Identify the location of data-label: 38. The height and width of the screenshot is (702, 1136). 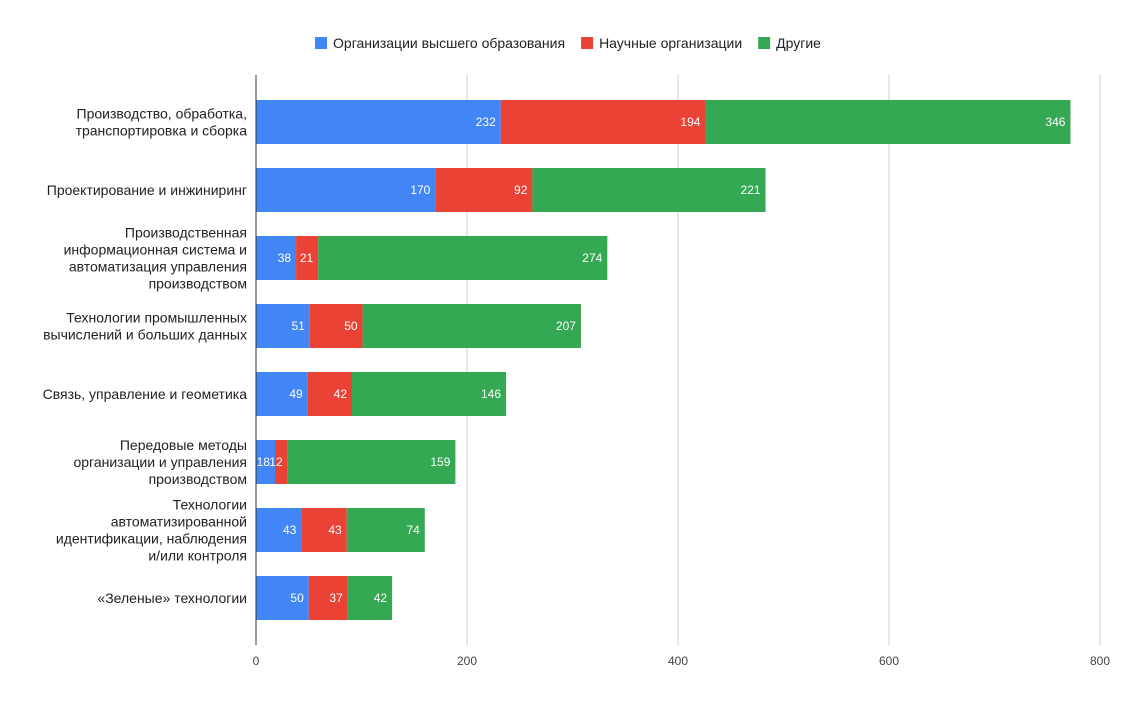
(285, 258).